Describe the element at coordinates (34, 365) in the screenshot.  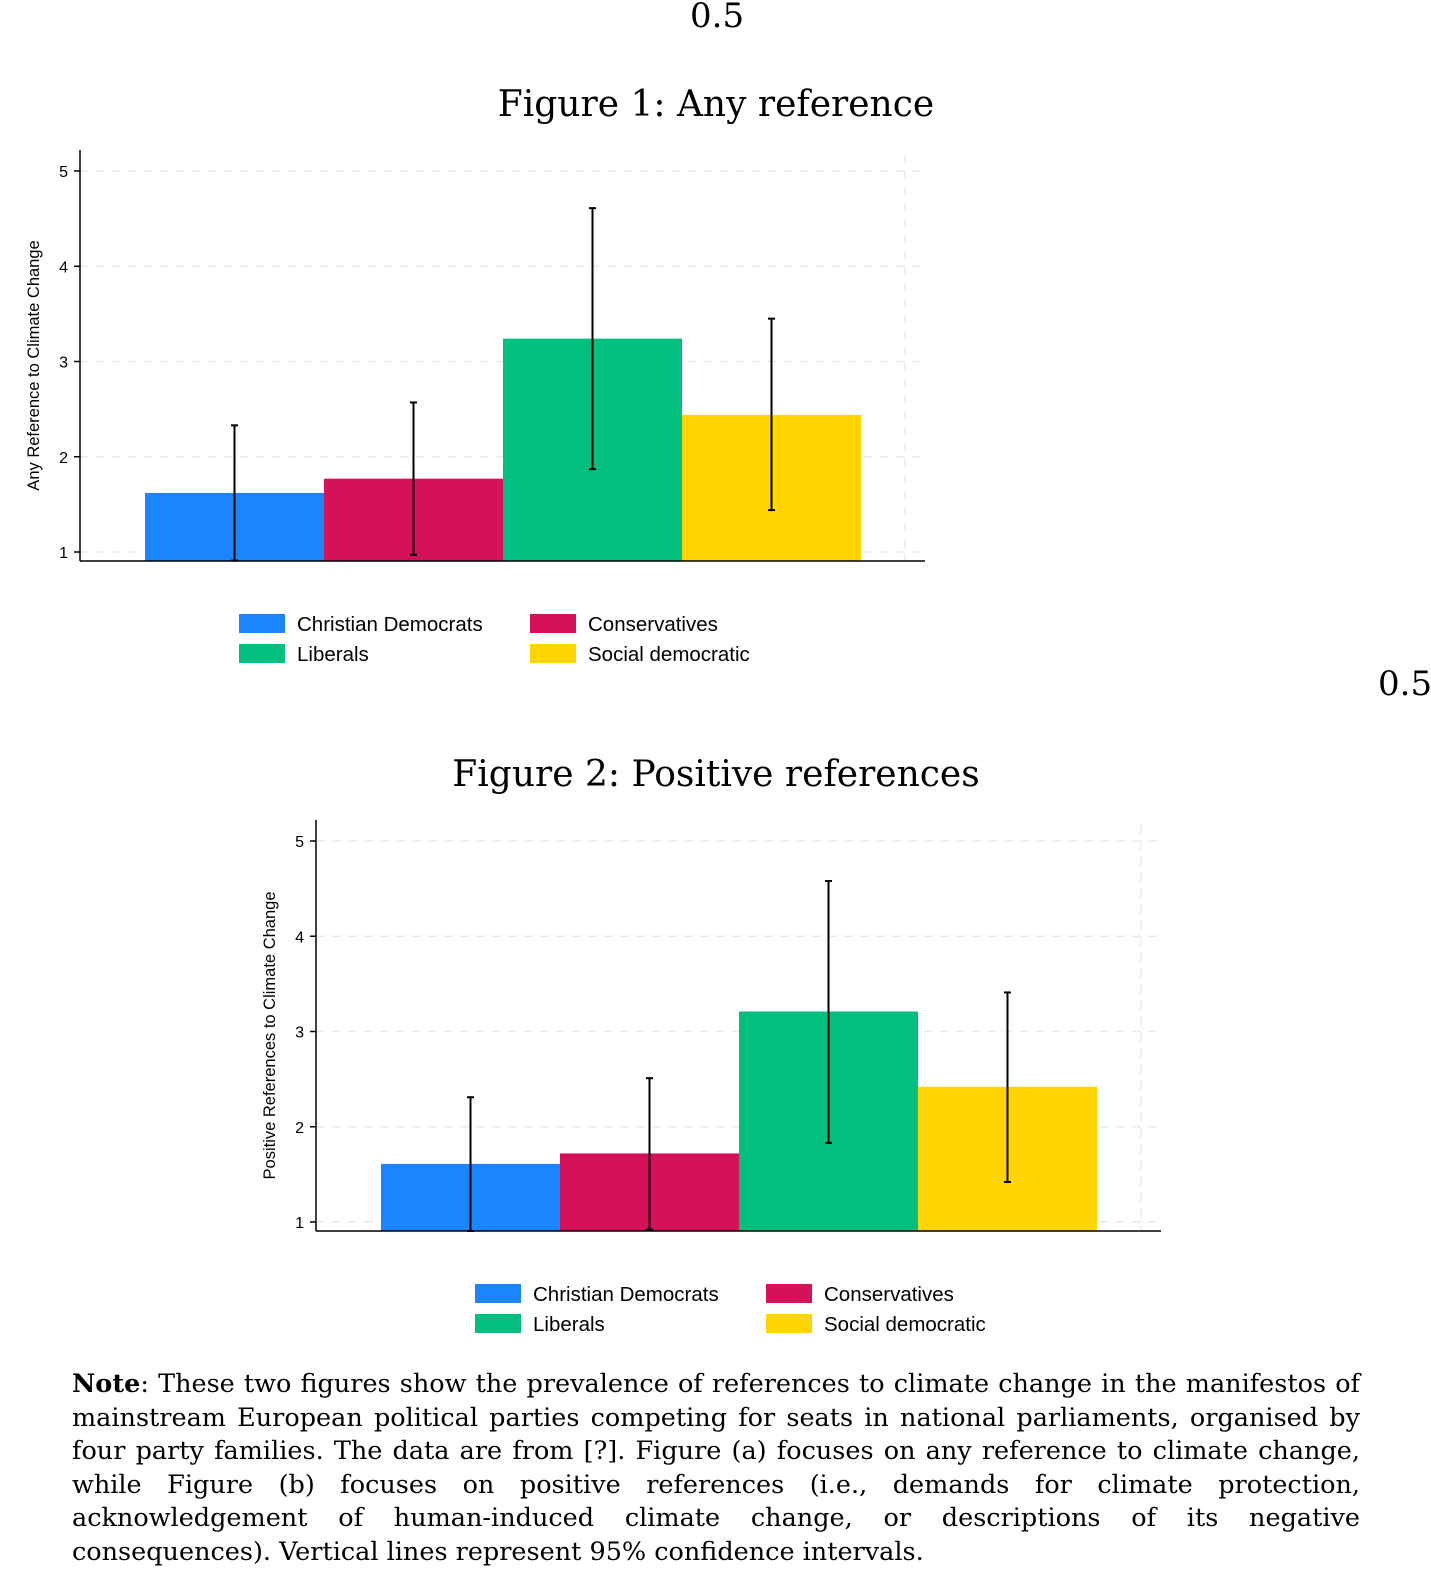
I see `y-axis-title: Any Reference to Climate Change` at that location.